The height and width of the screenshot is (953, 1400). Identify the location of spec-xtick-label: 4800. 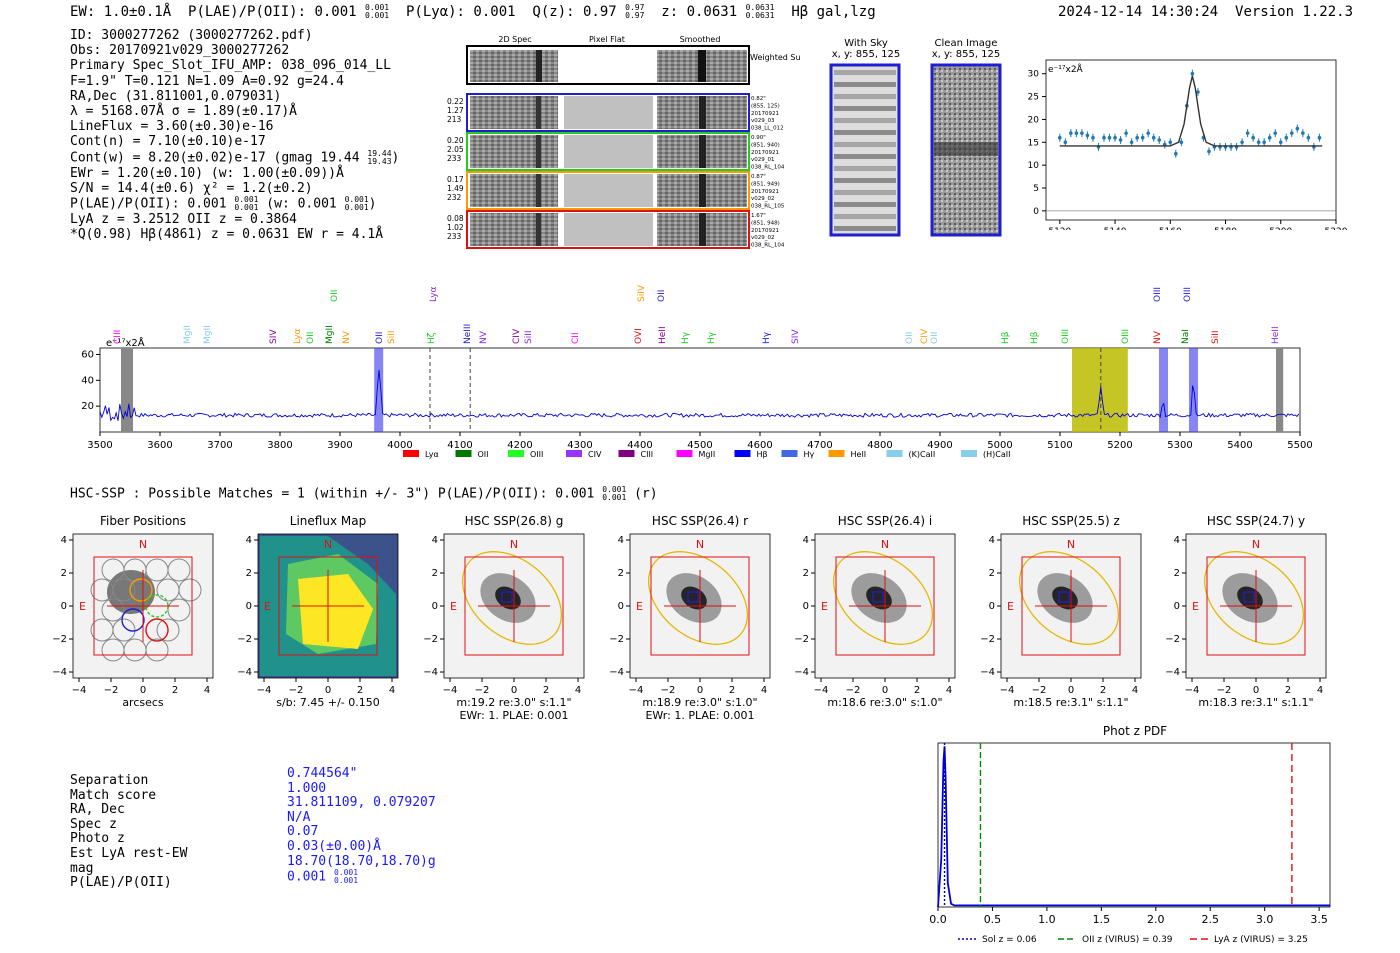
(879, 445).